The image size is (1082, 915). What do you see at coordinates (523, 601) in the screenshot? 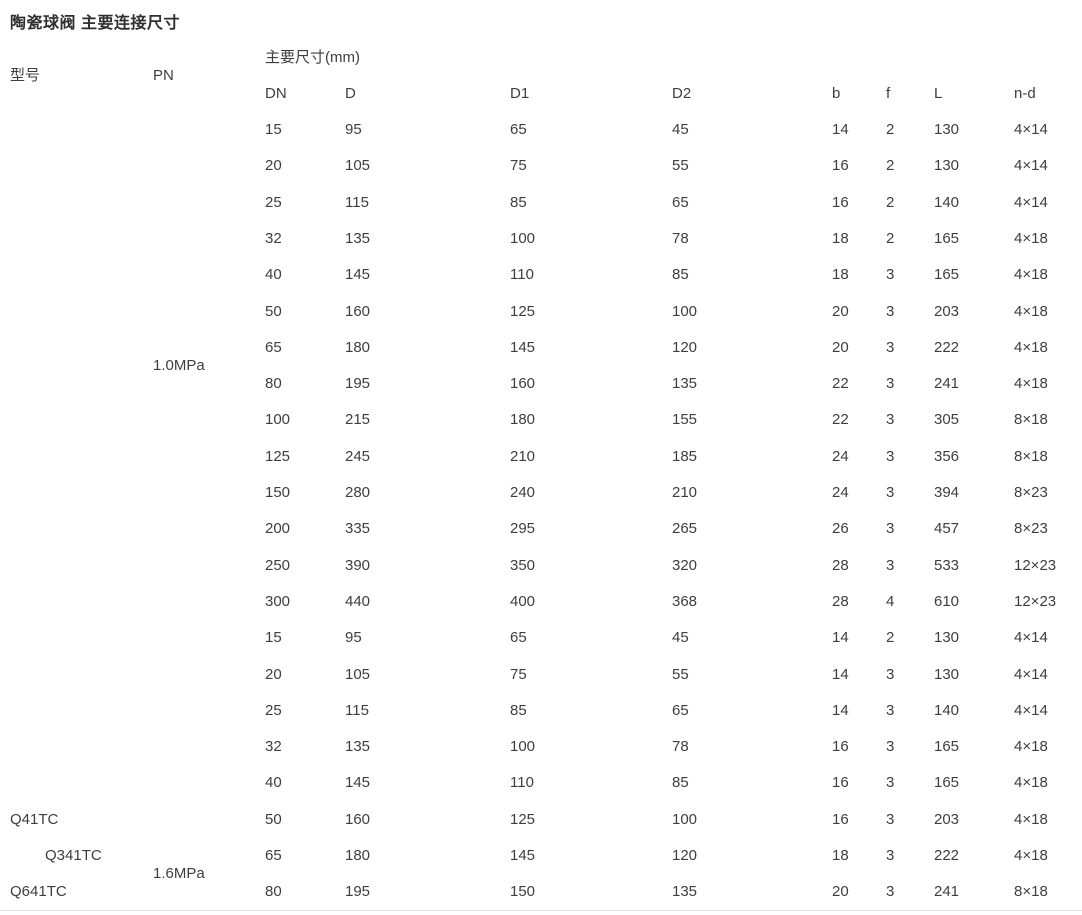
I see `cell-d1: 400` at bounding box center [523, 601].